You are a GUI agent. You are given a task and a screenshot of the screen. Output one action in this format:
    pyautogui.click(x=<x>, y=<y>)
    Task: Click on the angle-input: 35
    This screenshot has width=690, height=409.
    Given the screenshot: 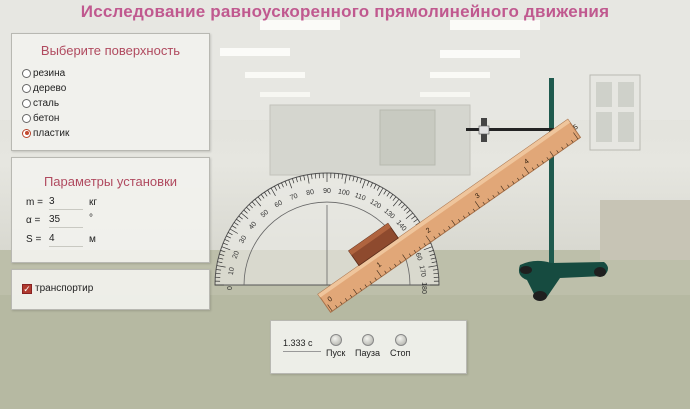 What is the action you would take?
    pyautogui.click(x=66, y=221)
    